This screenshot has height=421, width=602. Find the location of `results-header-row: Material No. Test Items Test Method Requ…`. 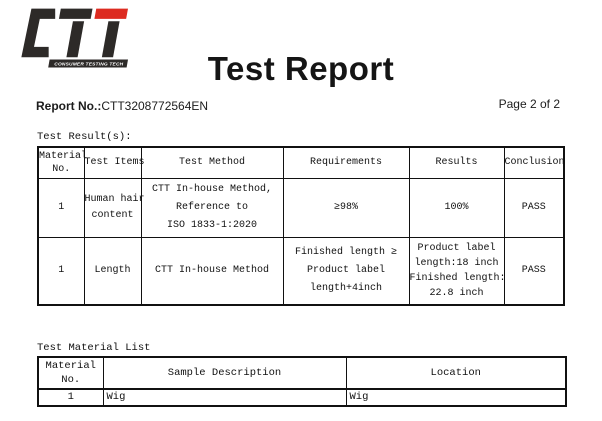

results-header-row: Material No. Test Items Test Method Requ… is located at coordinates (301, 162).